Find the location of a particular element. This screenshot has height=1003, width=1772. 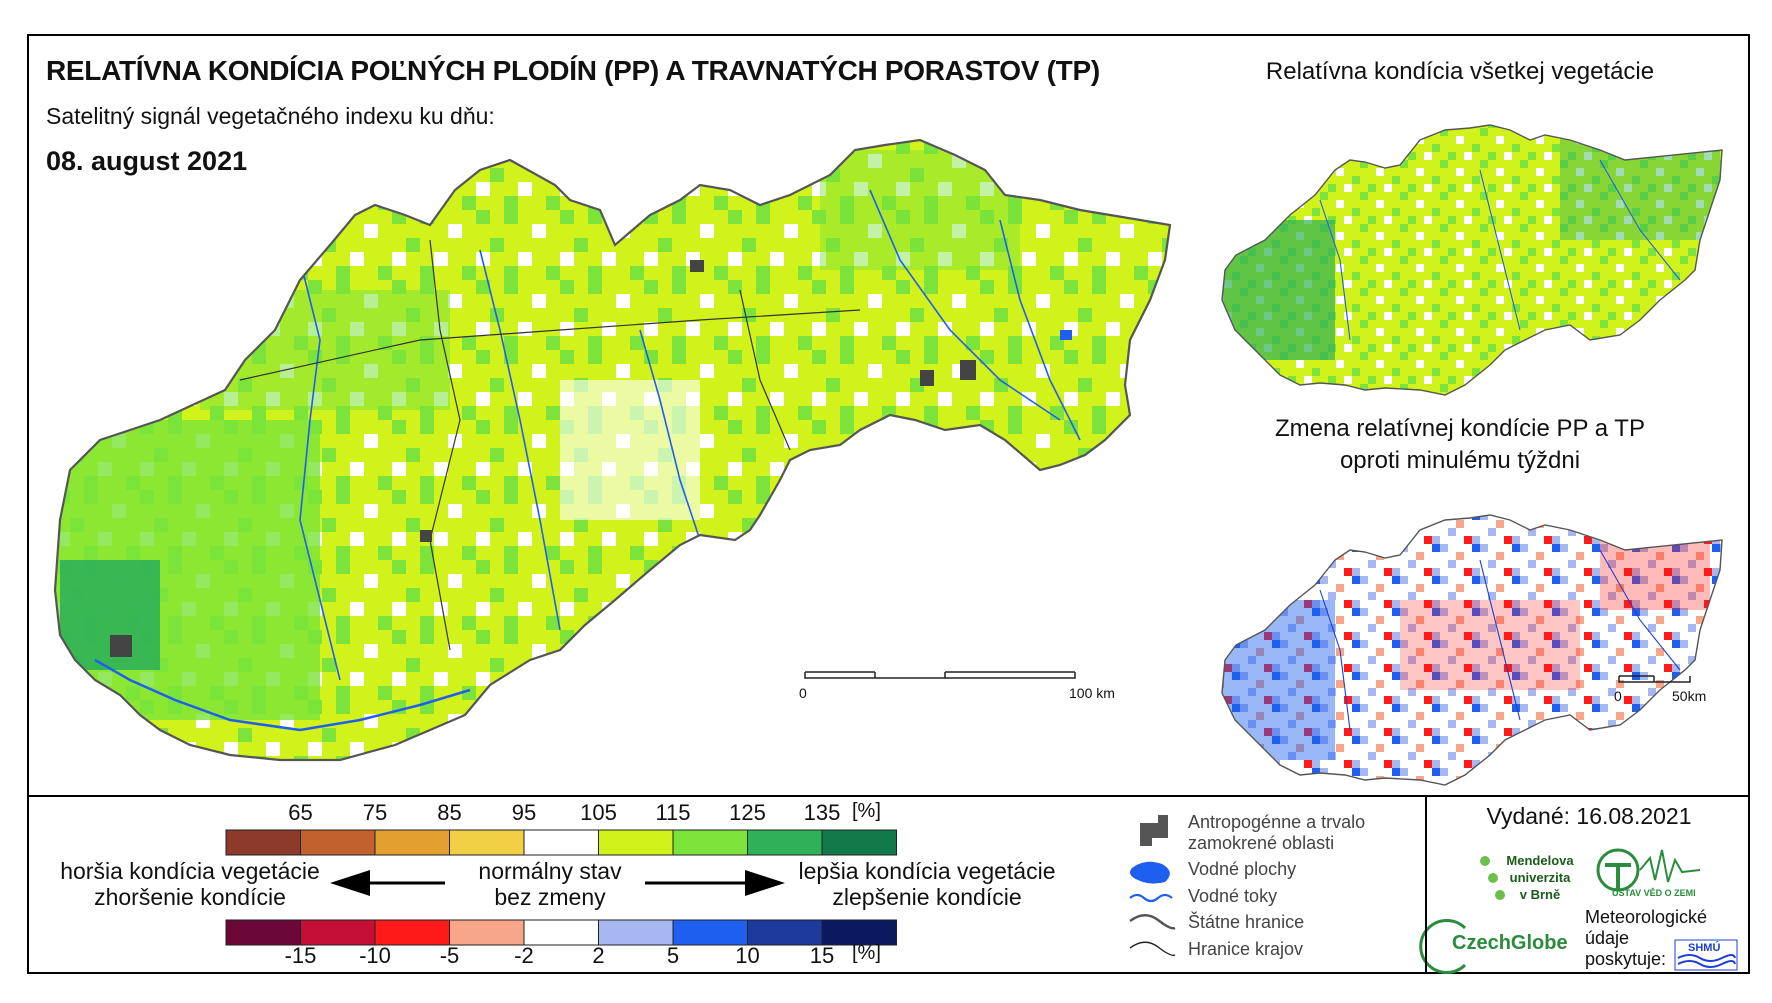

mendelu-line2: univerzita is located at coordinates (1540, 877).